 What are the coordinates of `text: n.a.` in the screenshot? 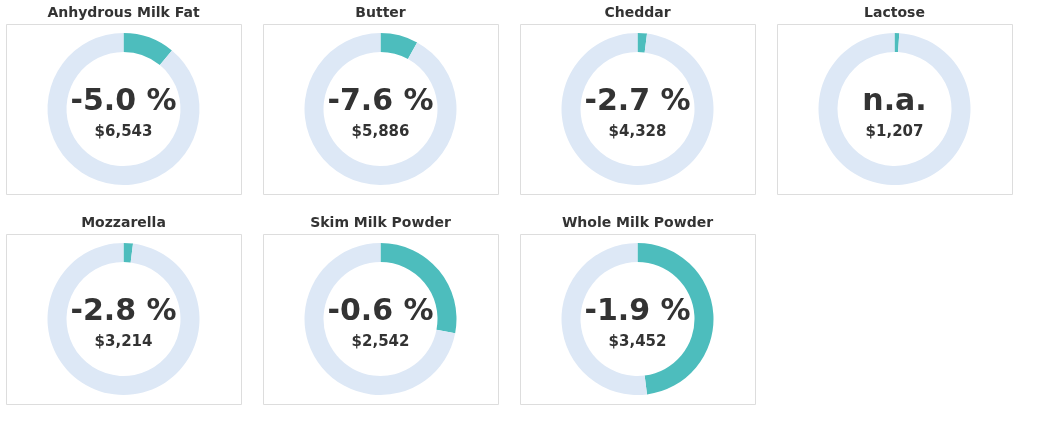 It's located at (894, 99).